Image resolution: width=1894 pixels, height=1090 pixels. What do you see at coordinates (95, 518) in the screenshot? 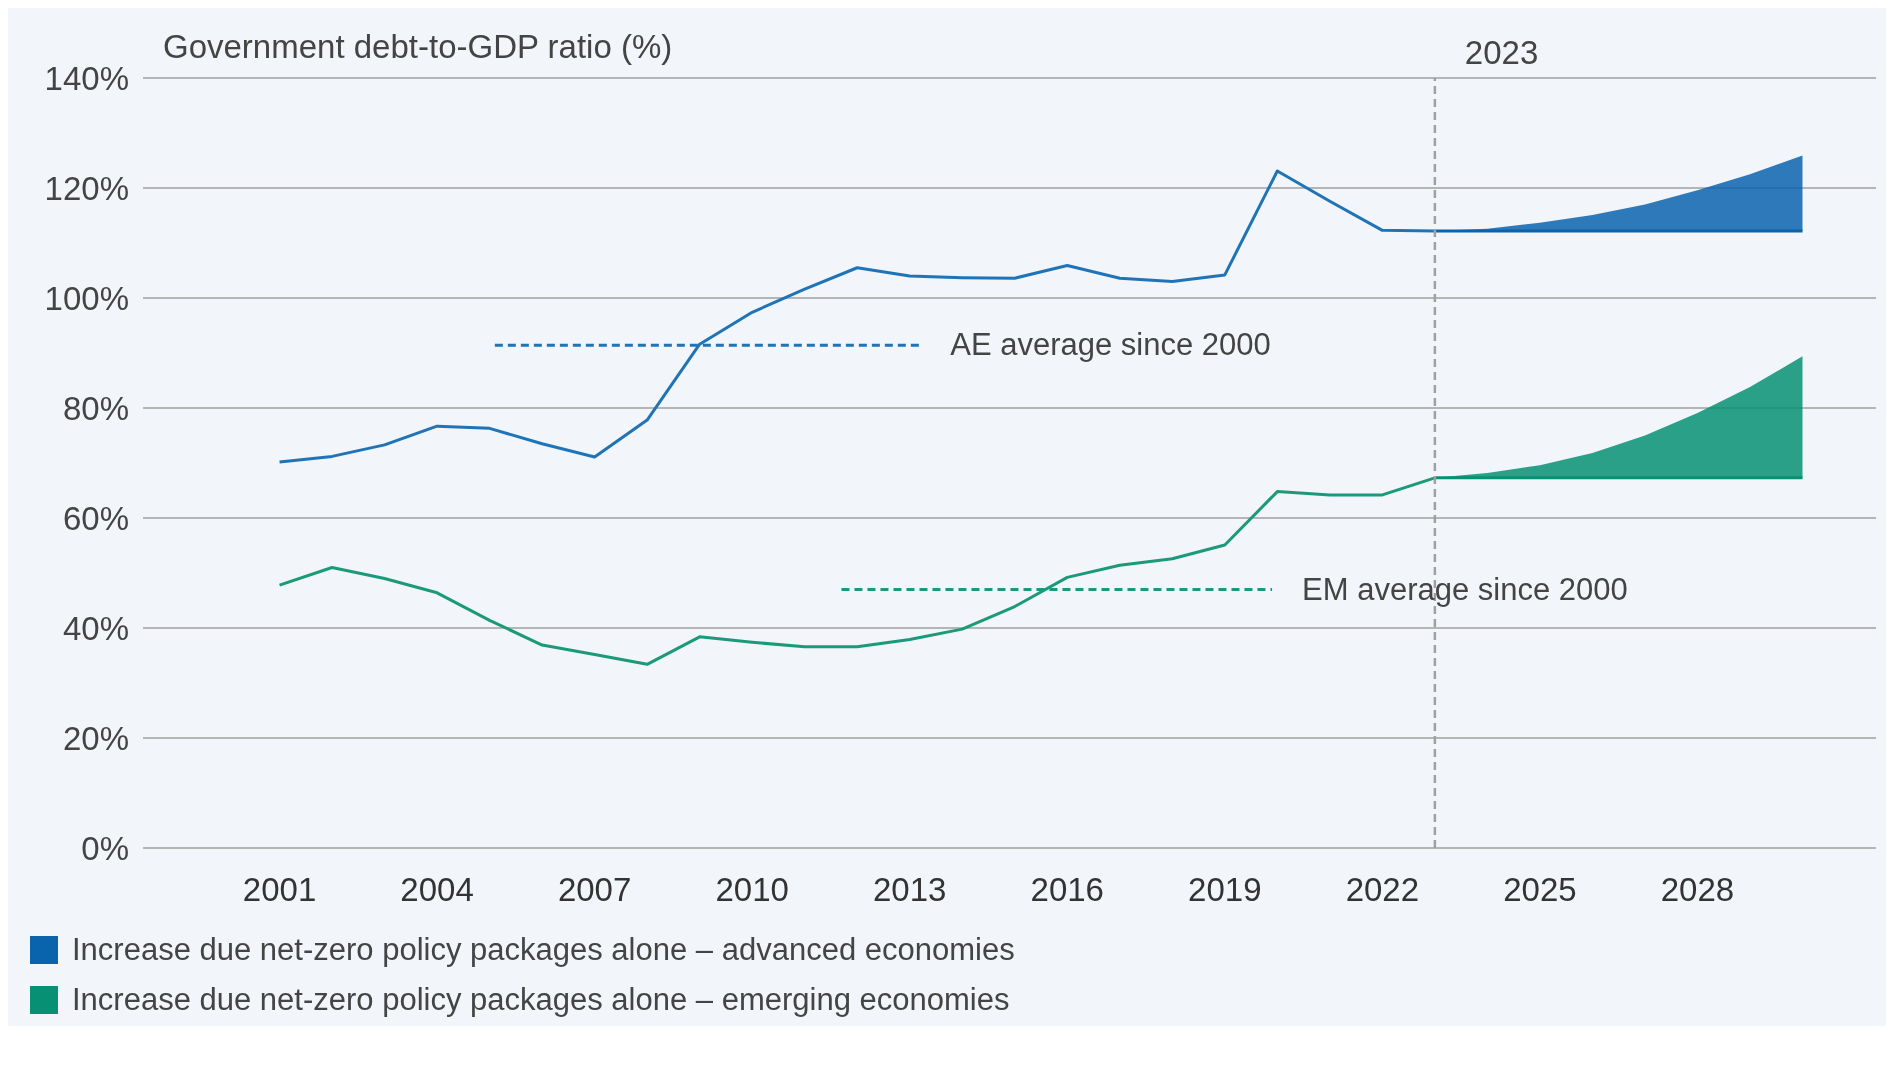
I see `y-tick-label: 60%` at bounding box center [95, 518].